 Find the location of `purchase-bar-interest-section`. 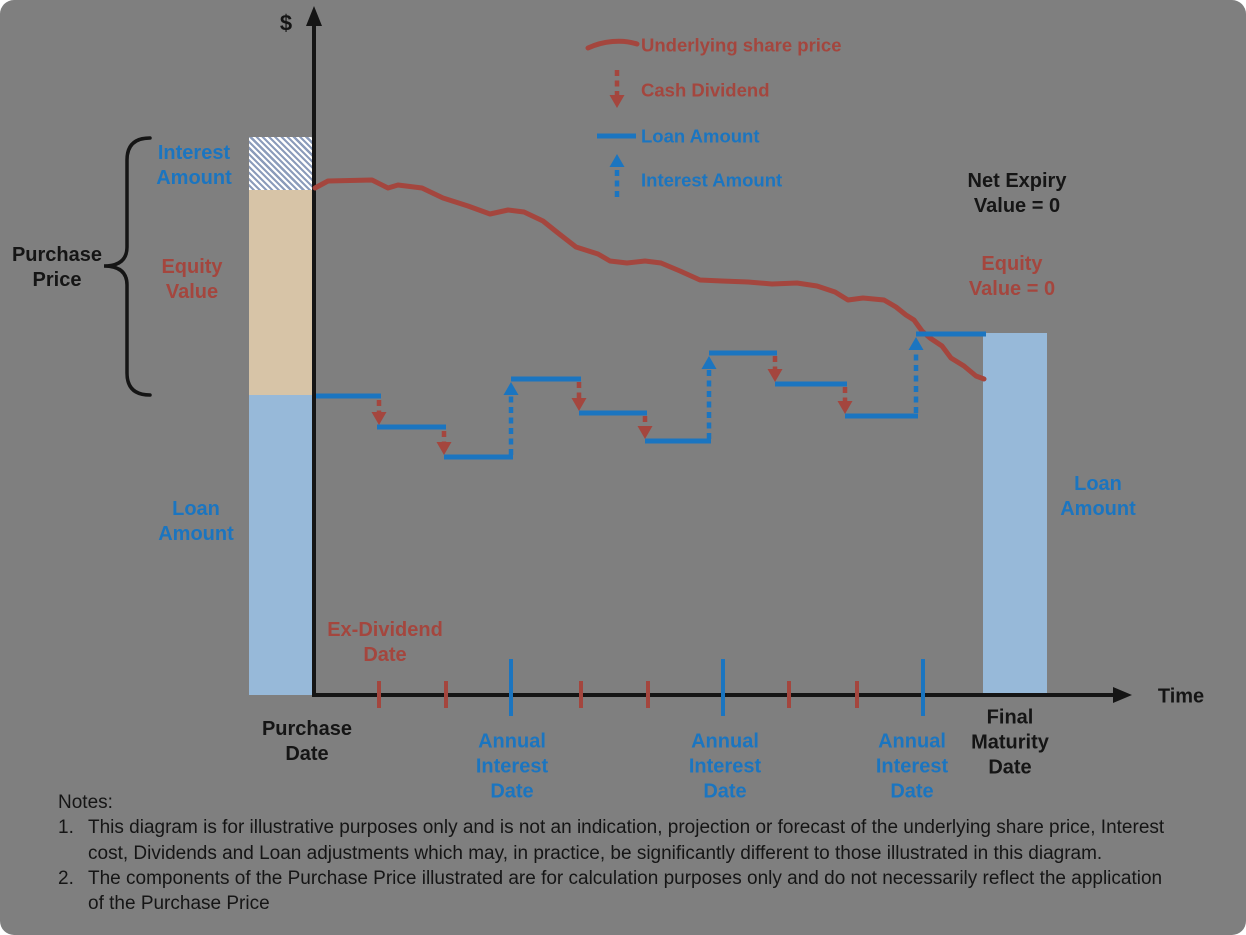

purchase-bar-interest-section is located at coordinates (280, 163).